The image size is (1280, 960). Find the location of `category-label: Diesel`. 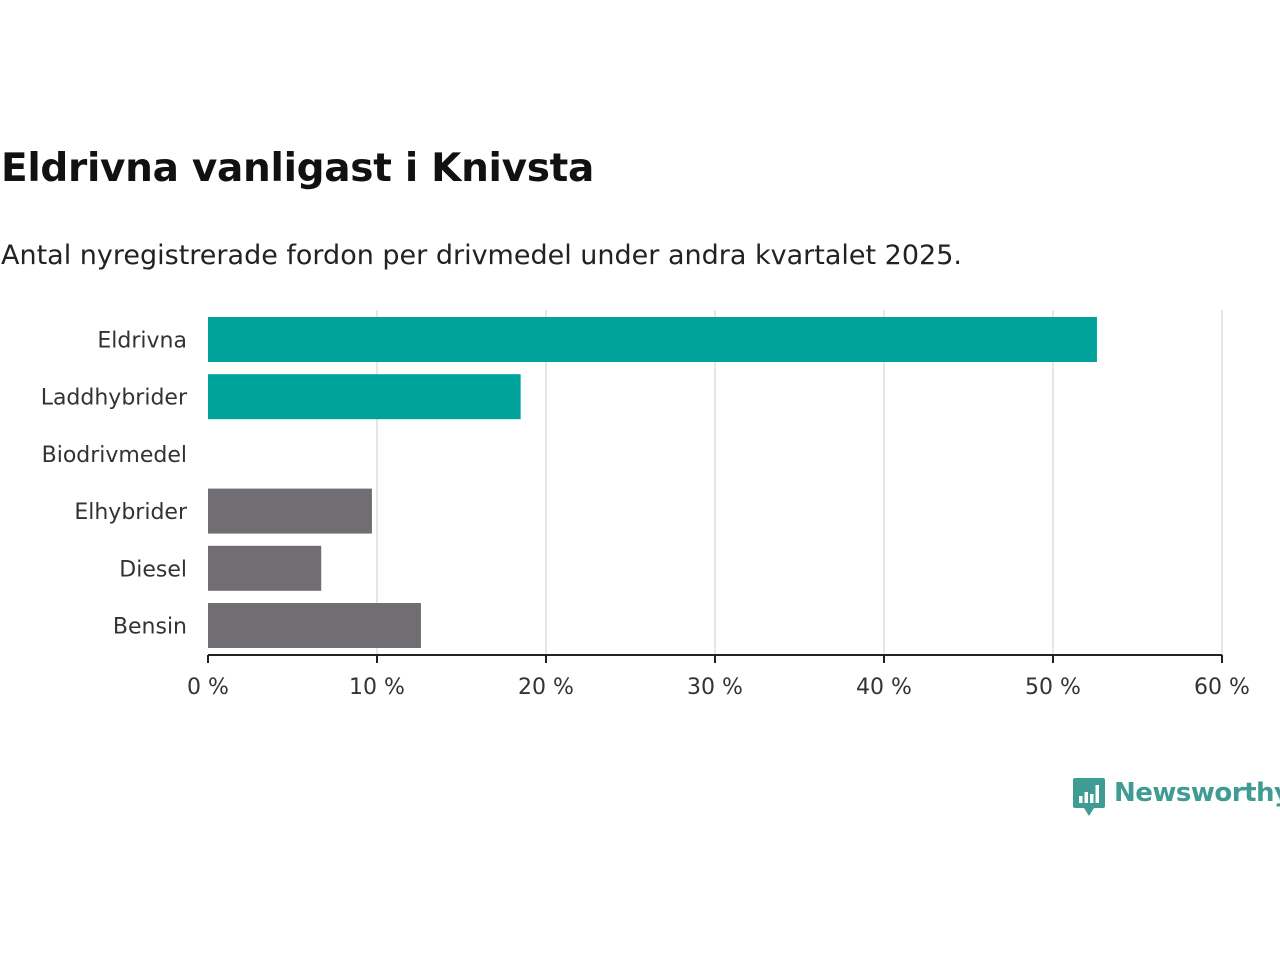

category-label: Diesel is located at coordinates (153, 569).